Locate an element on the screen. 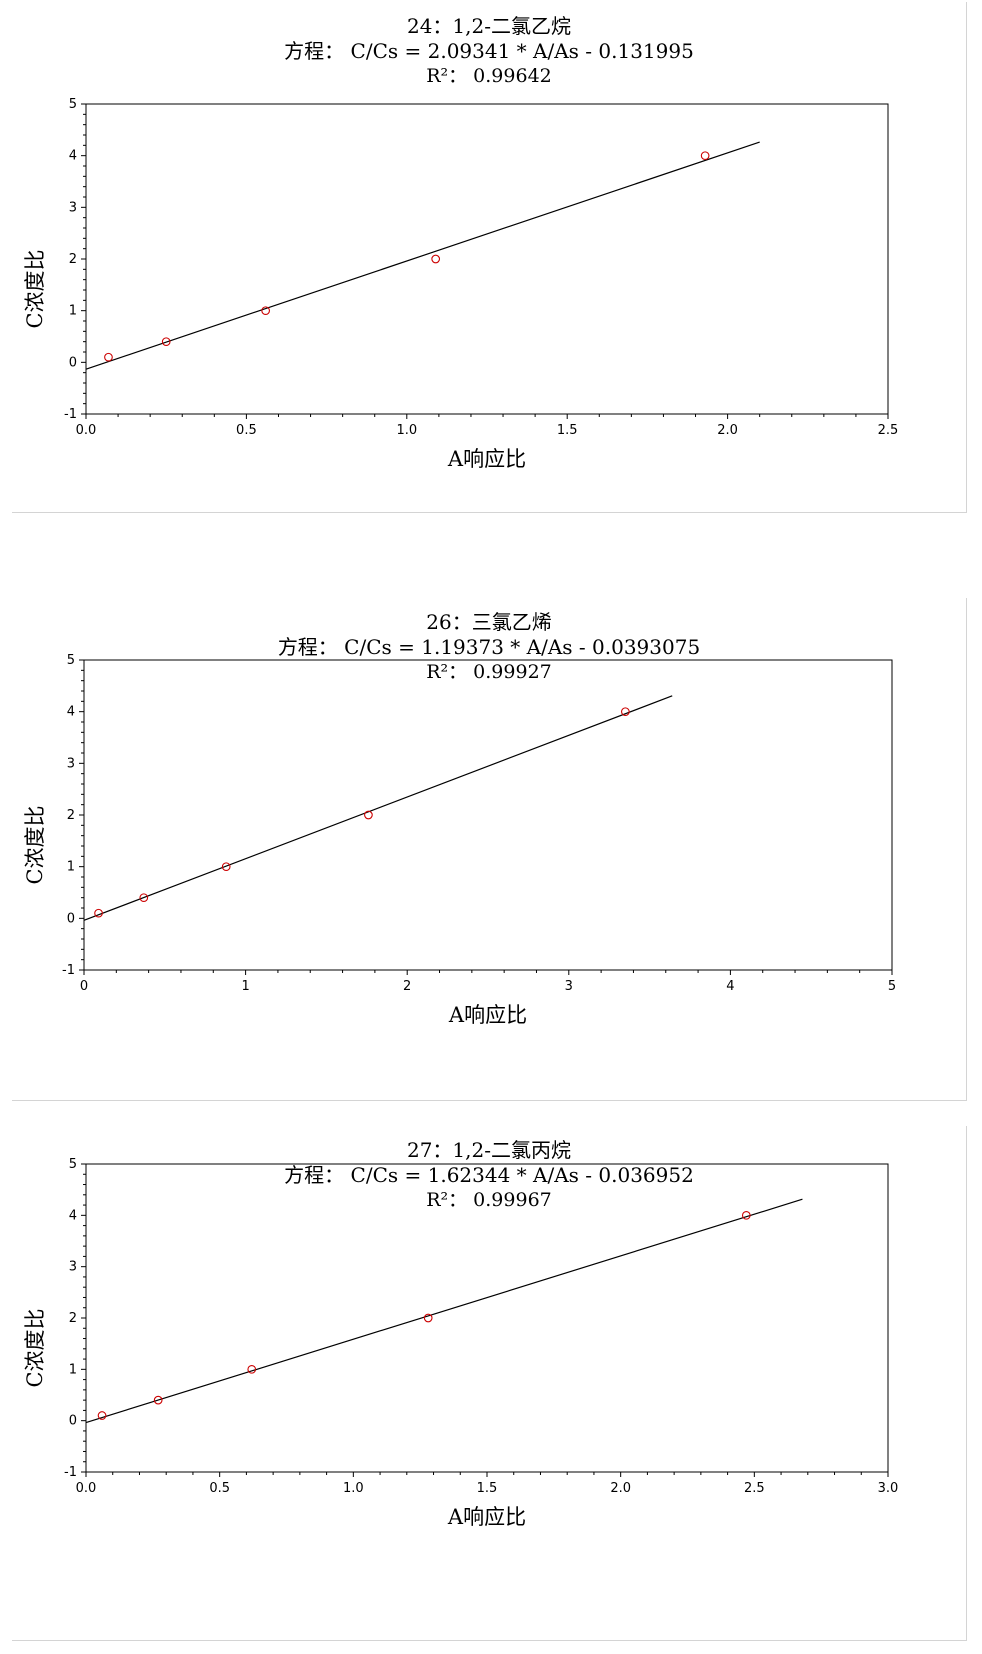  chart-equation: 方程： C/Cs = 2.09341 * A/As - 0.131995 is located at coordinates (489, 51).